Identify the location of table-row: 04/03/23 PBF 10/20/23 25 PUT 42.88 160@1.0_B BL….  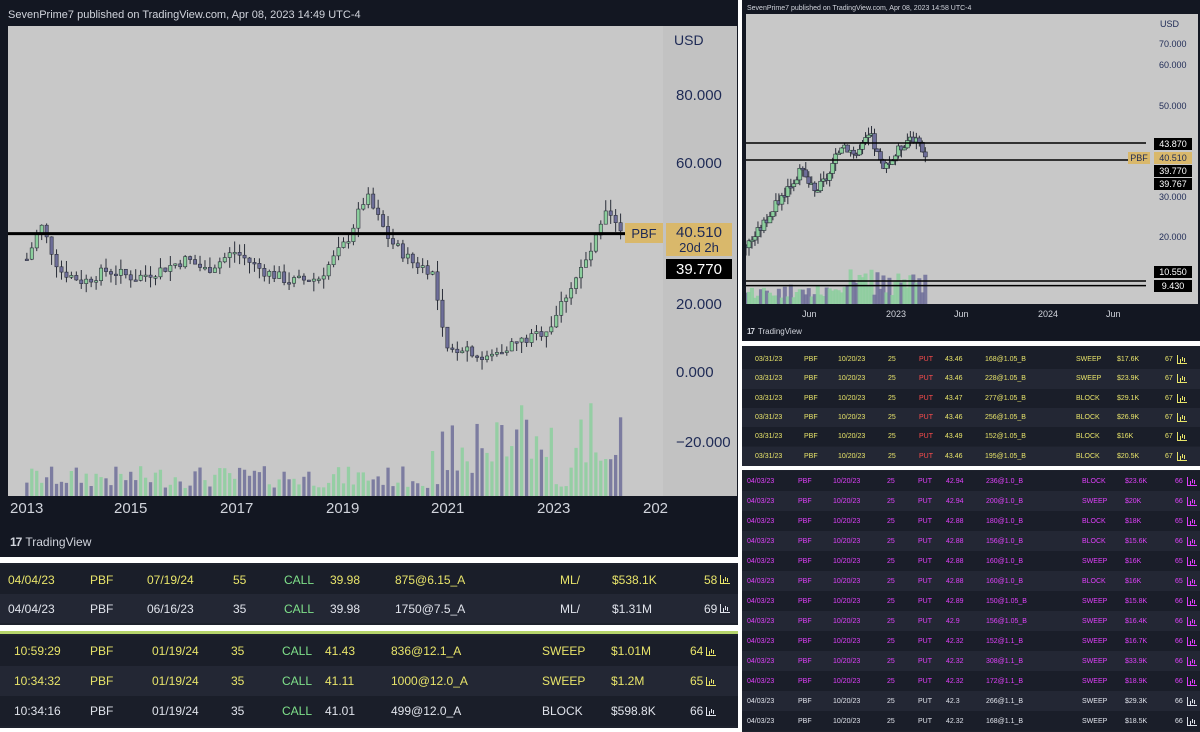
(971, 581).